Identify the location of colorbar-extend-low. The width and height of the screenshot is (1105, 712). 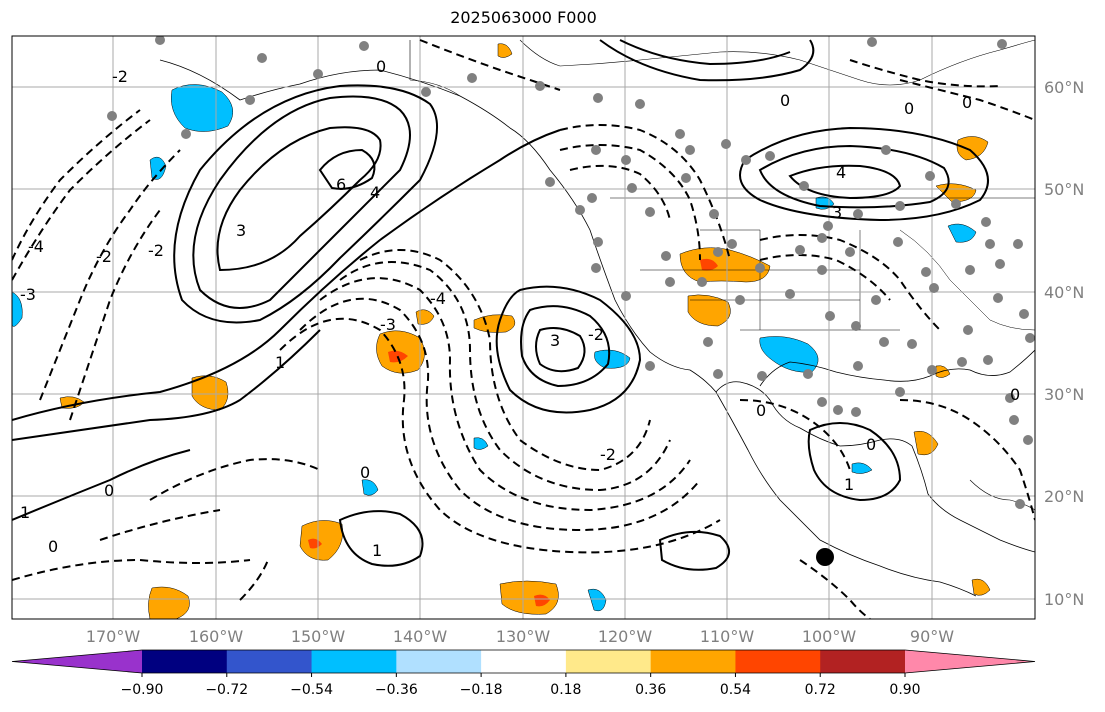
(77, 661).